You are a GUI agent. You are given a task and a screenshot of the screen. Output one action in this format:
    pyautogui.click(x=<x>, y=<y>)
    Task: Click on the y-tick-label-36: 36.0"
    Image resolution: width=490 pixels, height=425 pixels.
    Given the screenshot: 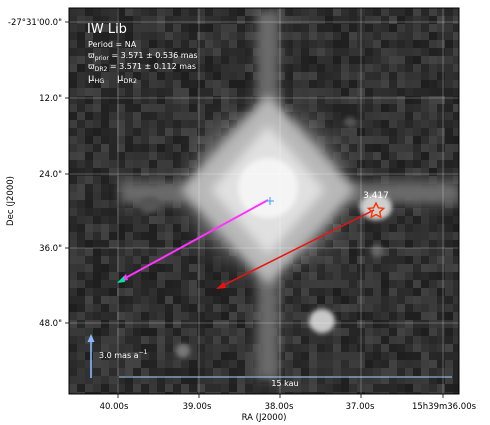 What is the action you would take?
    pyautogui.click(x=50, y=249)
    